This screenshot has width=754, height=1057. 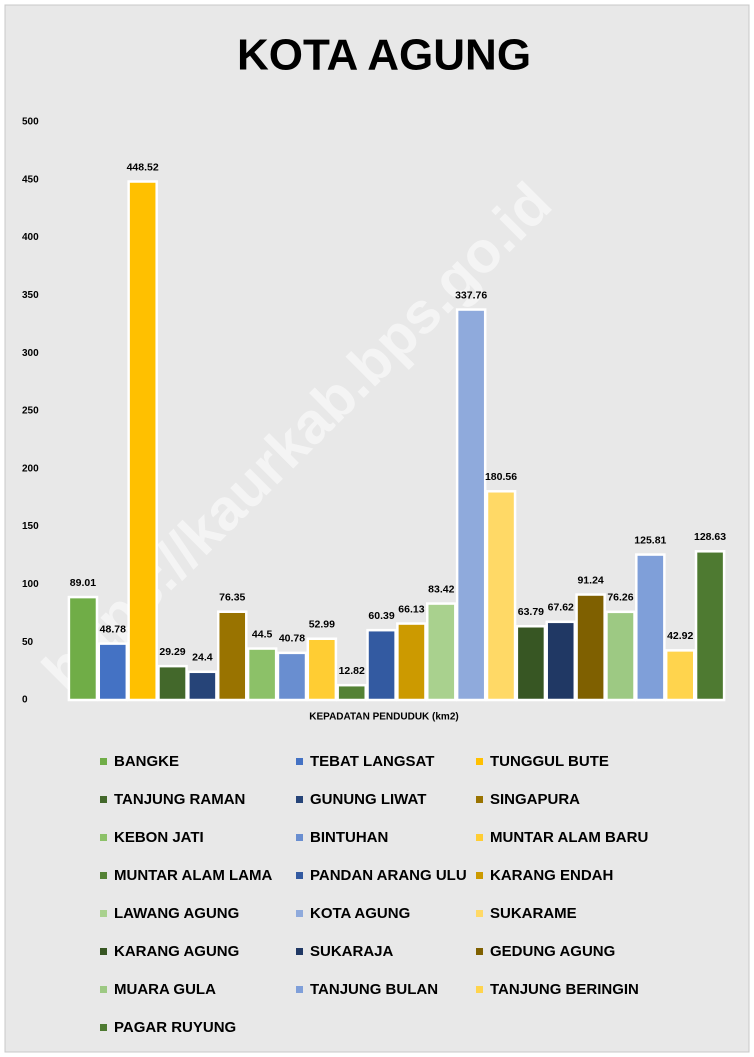 What do you see at coordinates (471, 295) in the screenshot?
I see `data-label: 337.76` at bounding box center [471, 295].